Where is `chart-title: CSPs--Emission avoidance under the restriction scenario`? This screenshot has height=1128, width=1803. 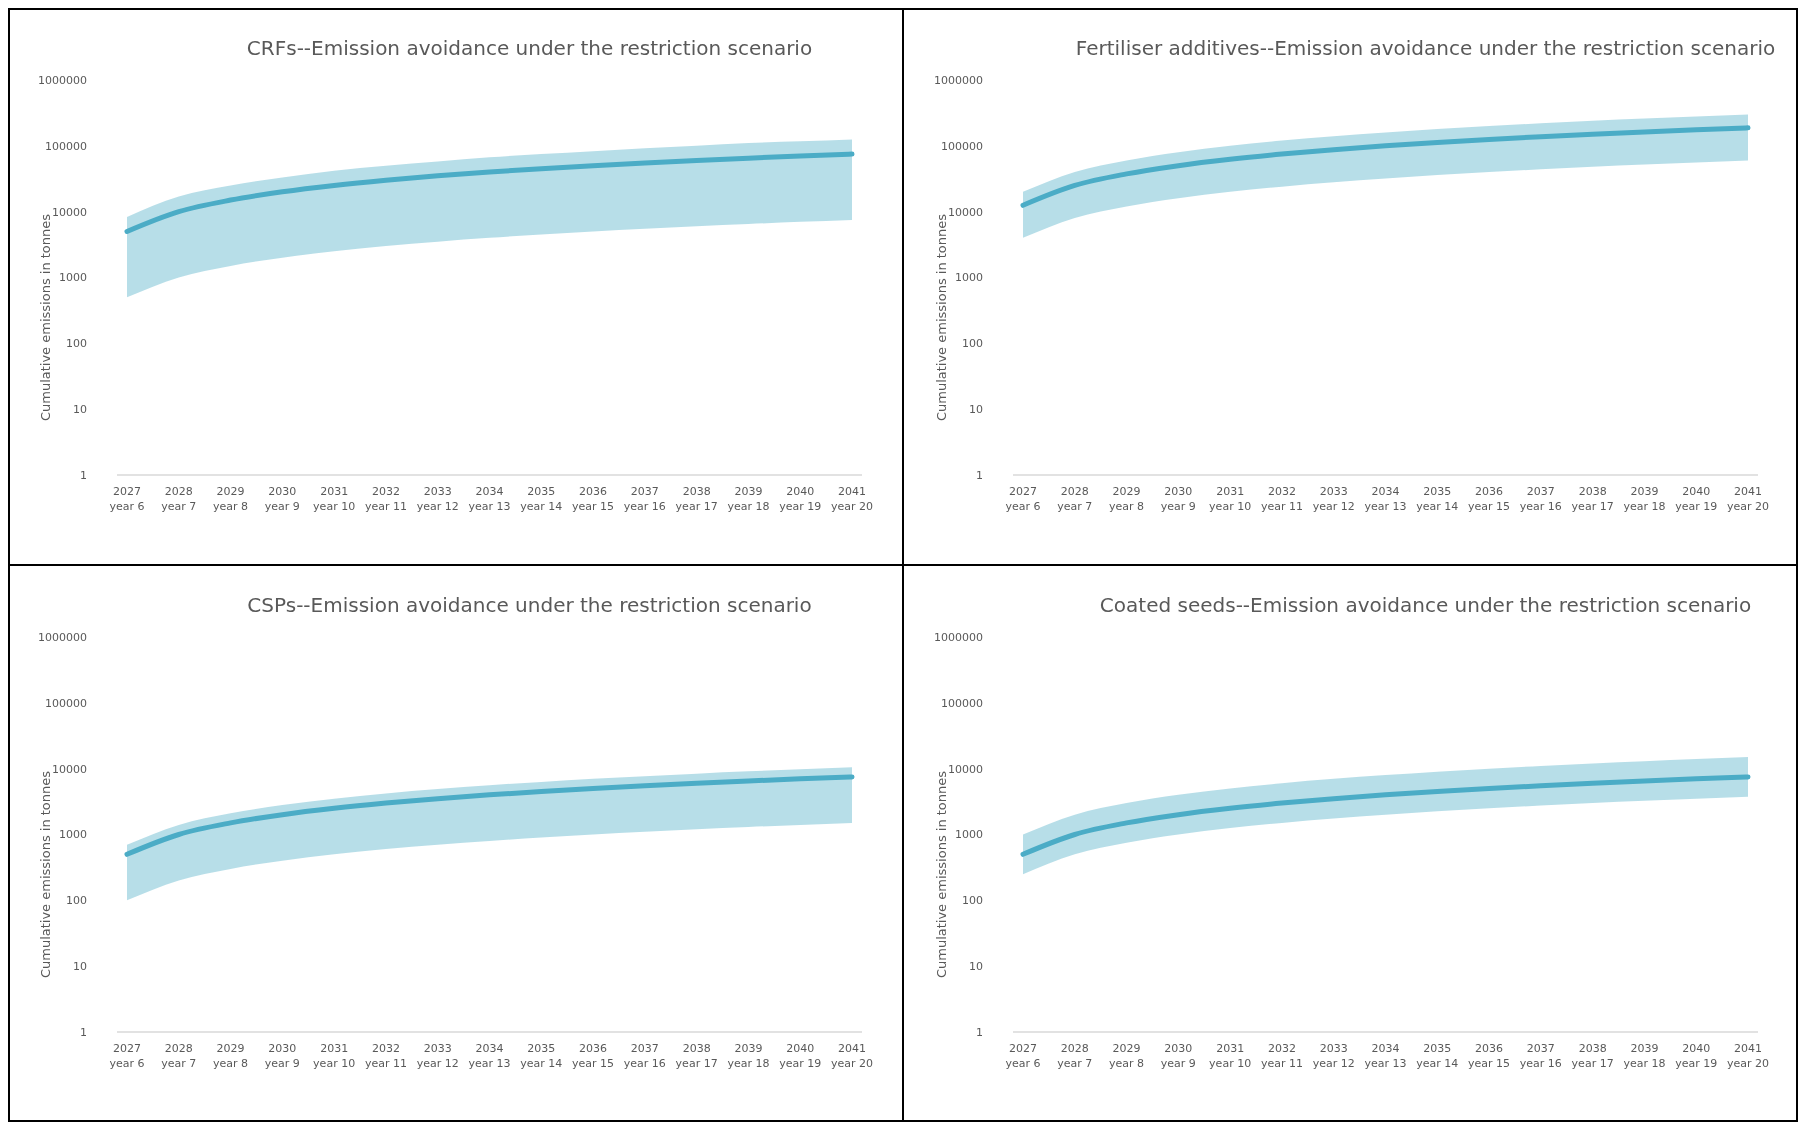 chart-title: CSPs--Emission avoidance under the restriction scenario is located at coordinates (529, 605).